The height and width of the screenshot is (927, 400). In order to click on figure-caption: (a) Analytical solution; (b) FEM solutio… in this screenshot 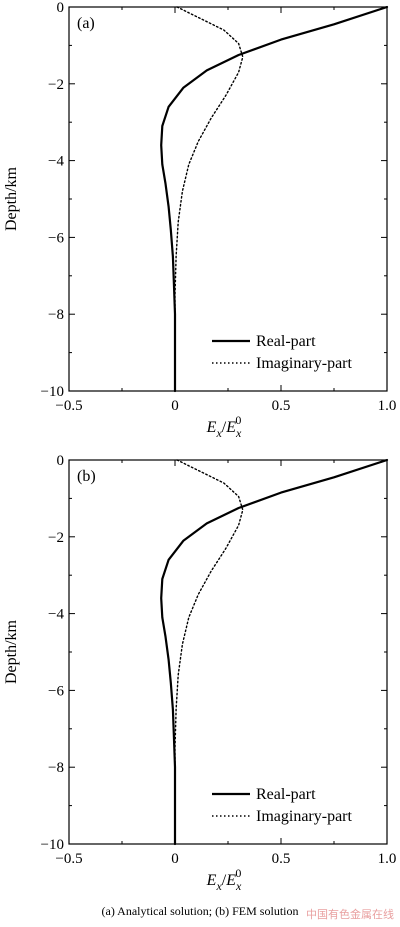, I will do `click(200, 911)`.